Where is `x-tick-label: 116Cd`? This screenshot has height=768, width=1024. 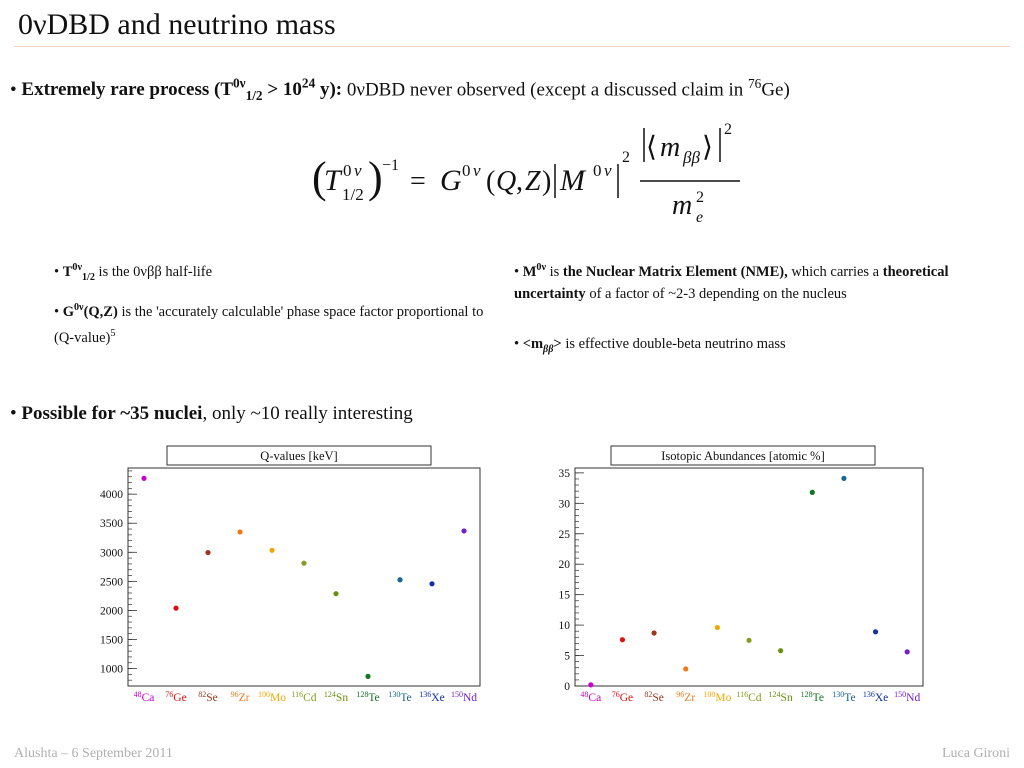
x-tick-label: 116Cd is located at coordinates (748, 697).